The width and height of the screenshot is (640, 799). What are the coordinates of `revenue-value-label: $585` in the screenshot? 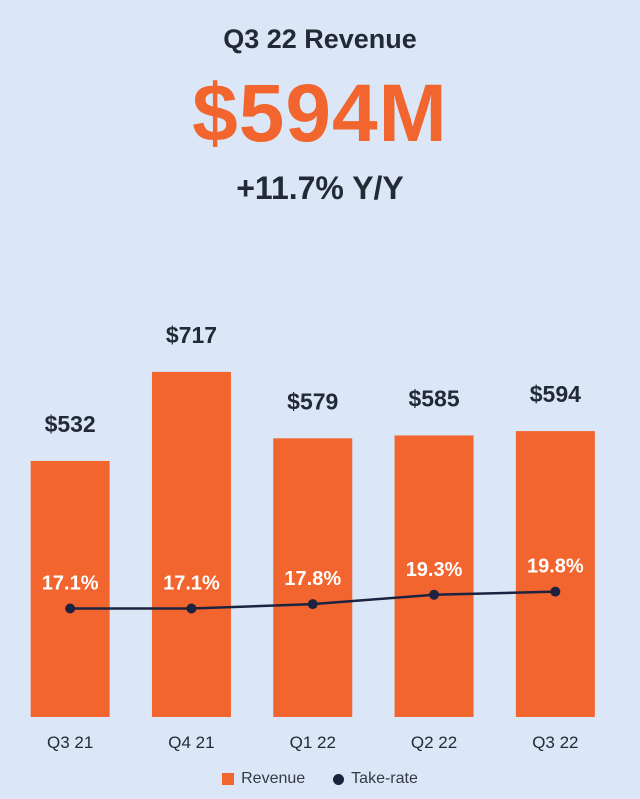 It's located at (433, 398).